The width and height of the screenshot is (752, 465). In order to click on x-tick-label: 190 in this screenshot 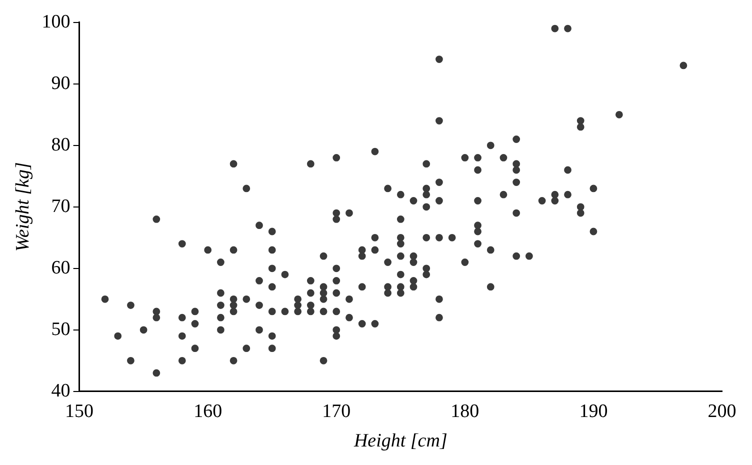, I will do `click(593, 411)`.